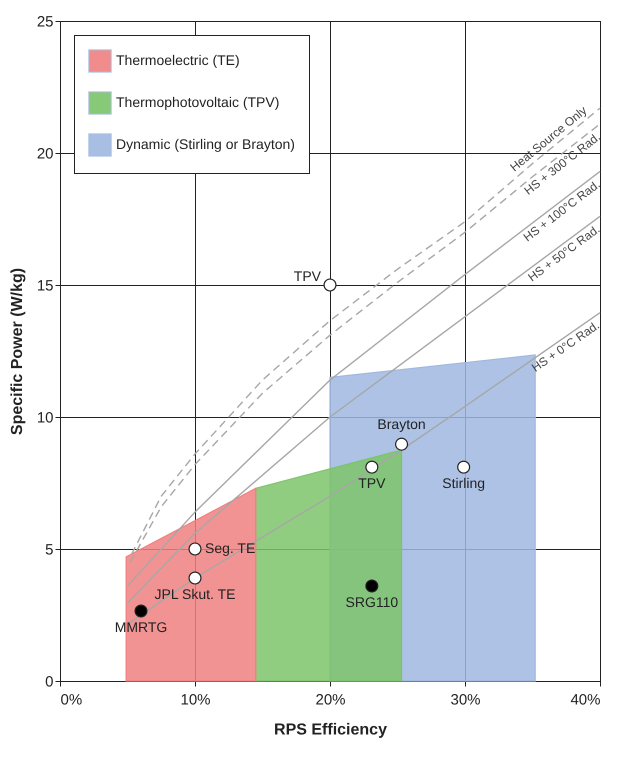  I want to click on annotation: SRG110, so click(372, 602).